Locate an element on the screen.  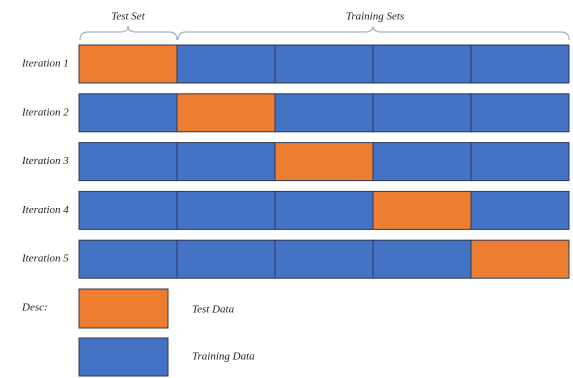
iteration-label: Iteration 4 is located at coordinates (45, 210).